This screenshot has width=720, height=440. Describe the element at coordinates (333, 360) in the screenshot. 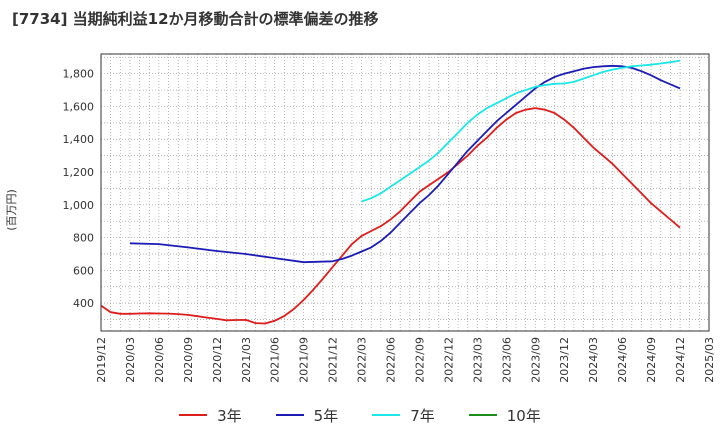

I see `x-tick-label: 2021/12` at that location.